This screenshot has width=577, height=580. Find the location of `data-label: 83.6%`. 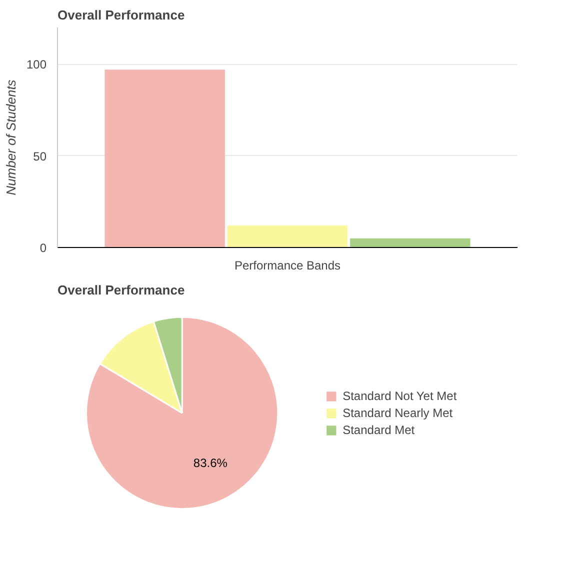

data-label: 83.6% is located at coordinates (210, 463).